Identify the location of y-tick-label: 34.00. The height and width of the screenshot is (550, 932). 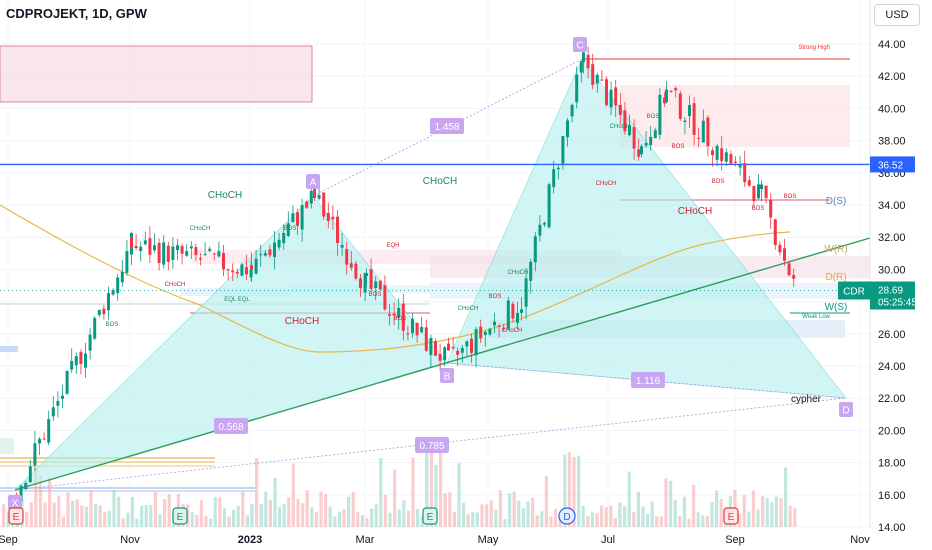
(892, 206).